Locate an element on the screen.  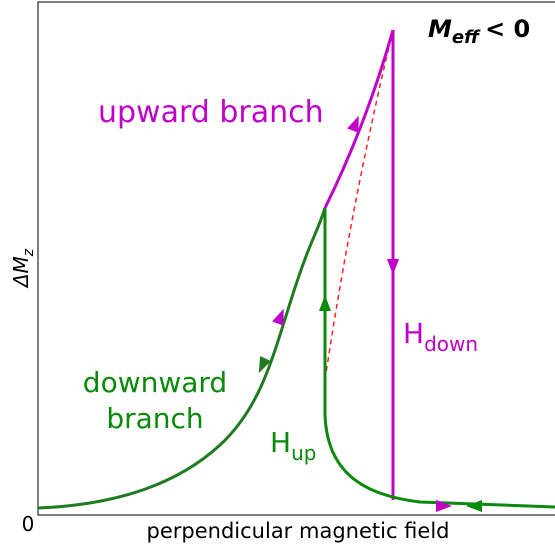
h-down-label: Hdown is located at coordinates (440, 336).